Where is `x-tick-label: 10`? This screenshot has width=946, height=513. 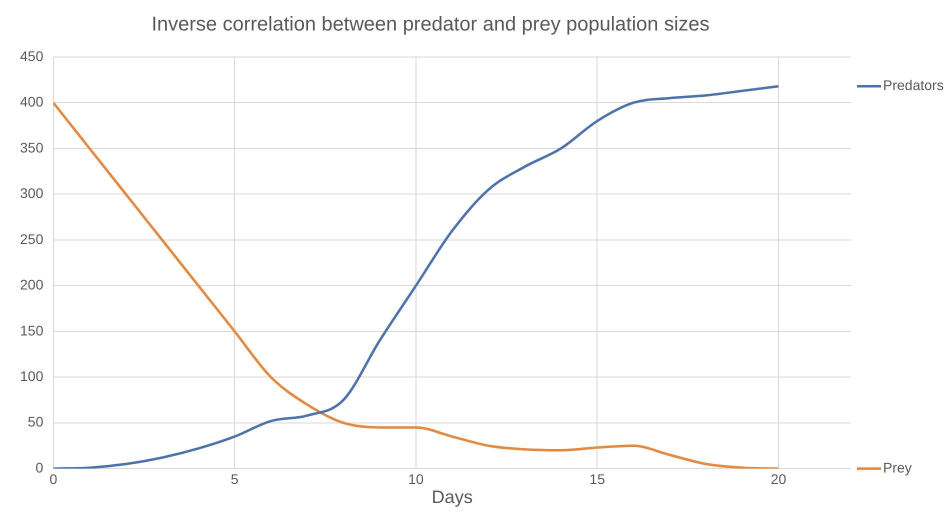
x-tick-label: 10 is located at coordinates (416, 478).